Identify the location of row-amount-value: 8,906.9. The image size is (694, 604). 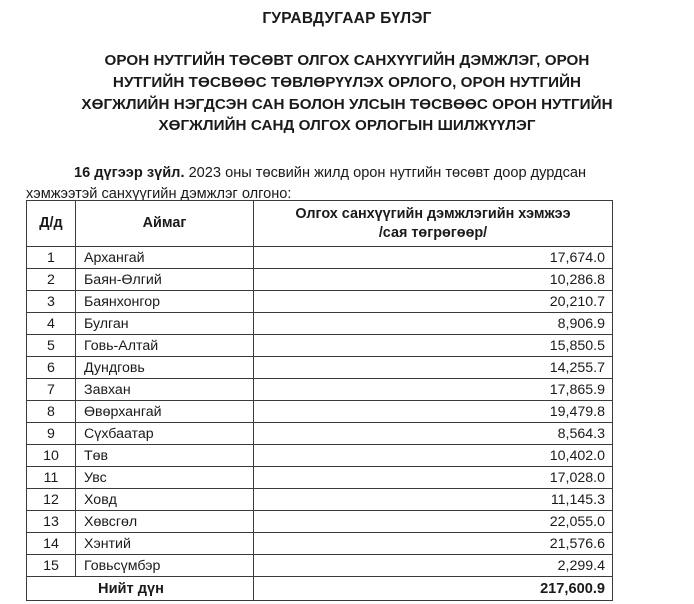
(433, 324).